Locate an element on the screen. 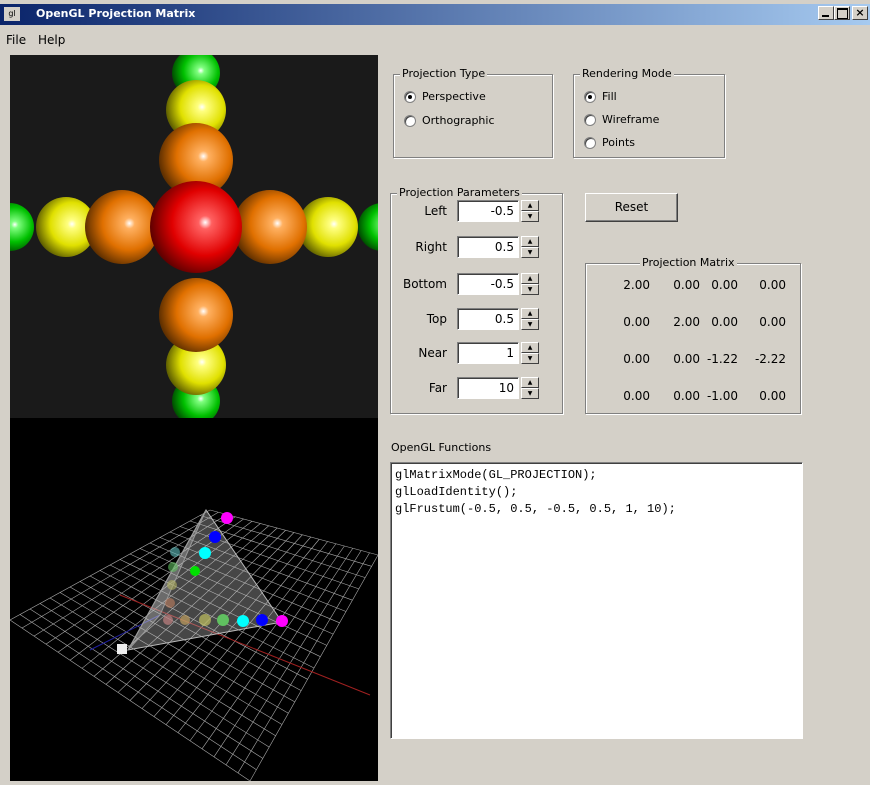 This screenshot has width=870, height=785. matrix-cell: -1.22 is located at coordinates (722, 359).